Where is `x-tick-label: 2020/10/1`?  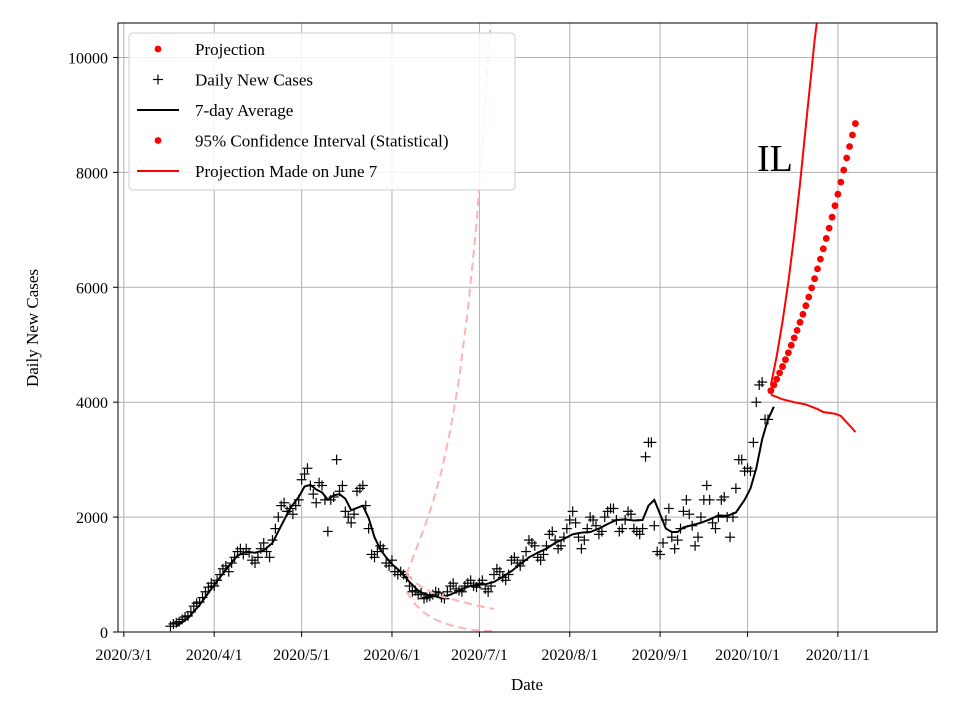
x-tick-label: 2020/10/1 is located at coordinates (747, 655).